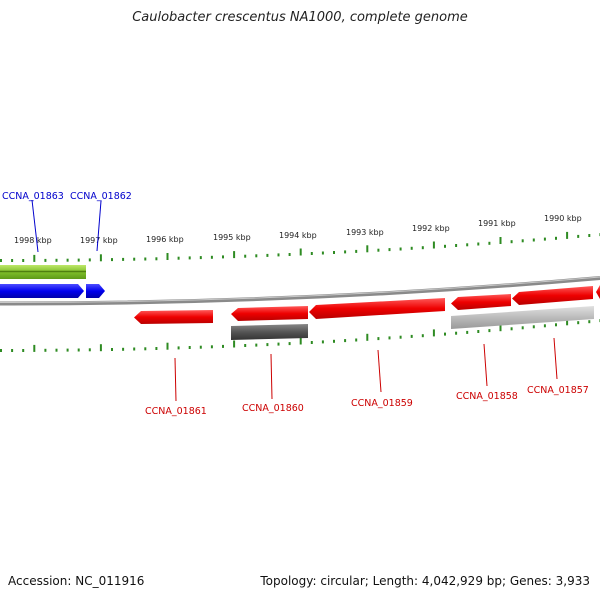 The width and height of the screenshot is (600, 600). I want to click on gene-label-ccna-01862: CCNA_01862, so click(101, 196).